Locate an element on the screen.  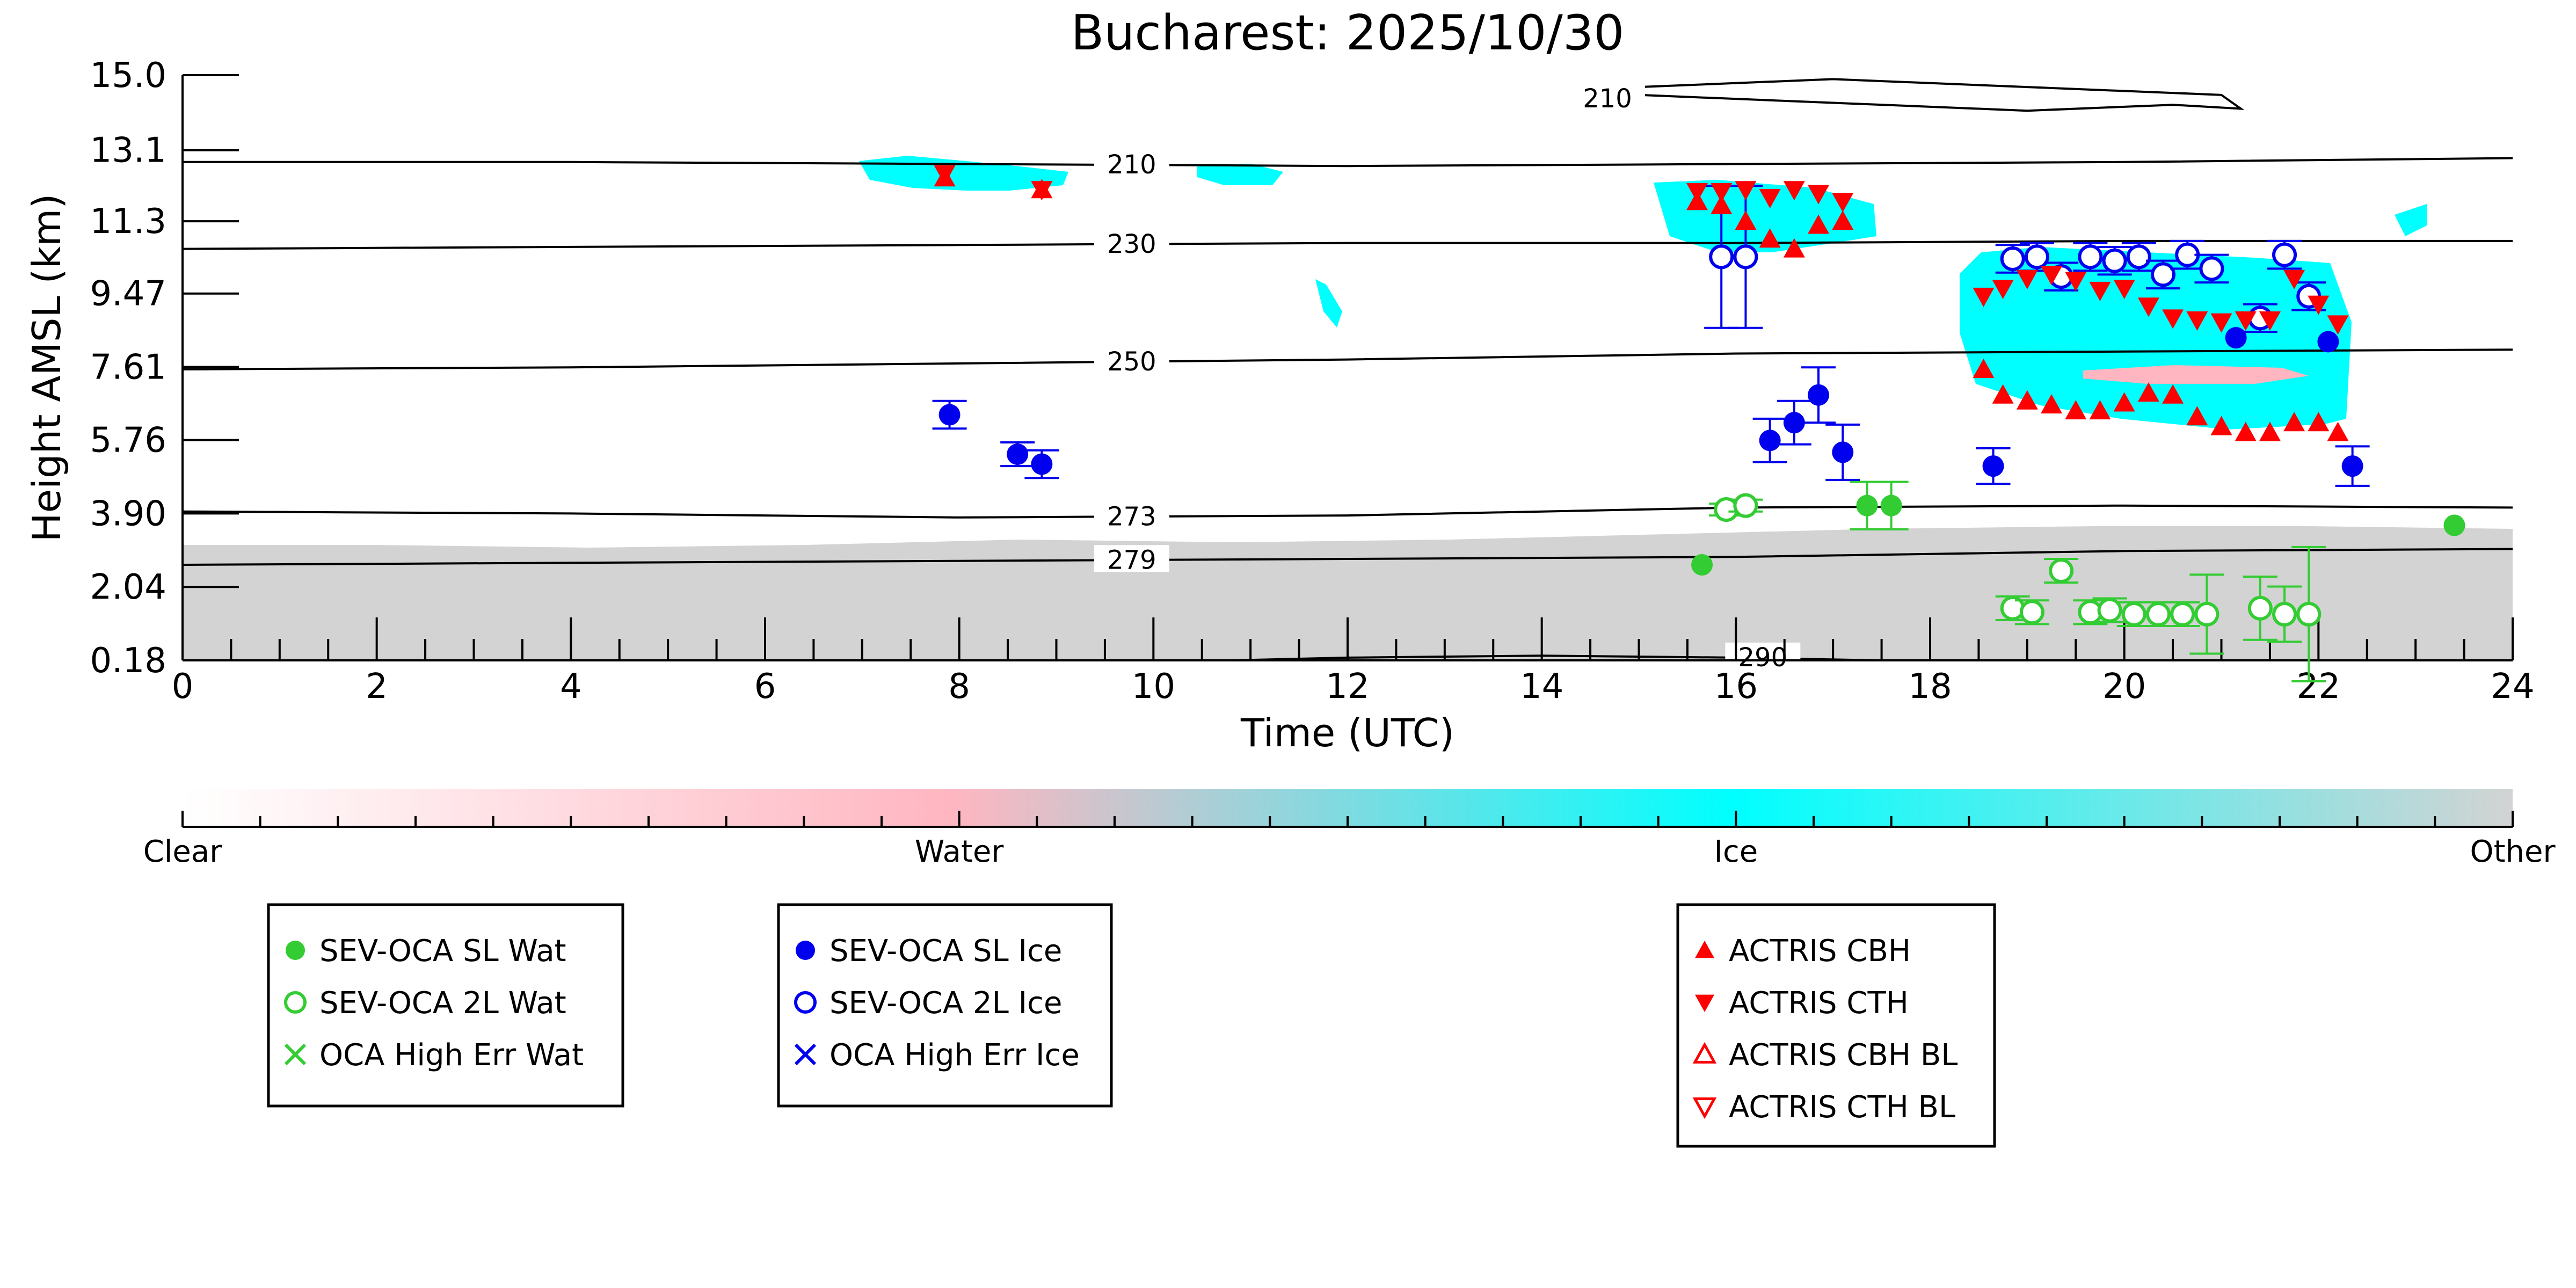
ice-field-23h is located at coordinates (2411, 220).